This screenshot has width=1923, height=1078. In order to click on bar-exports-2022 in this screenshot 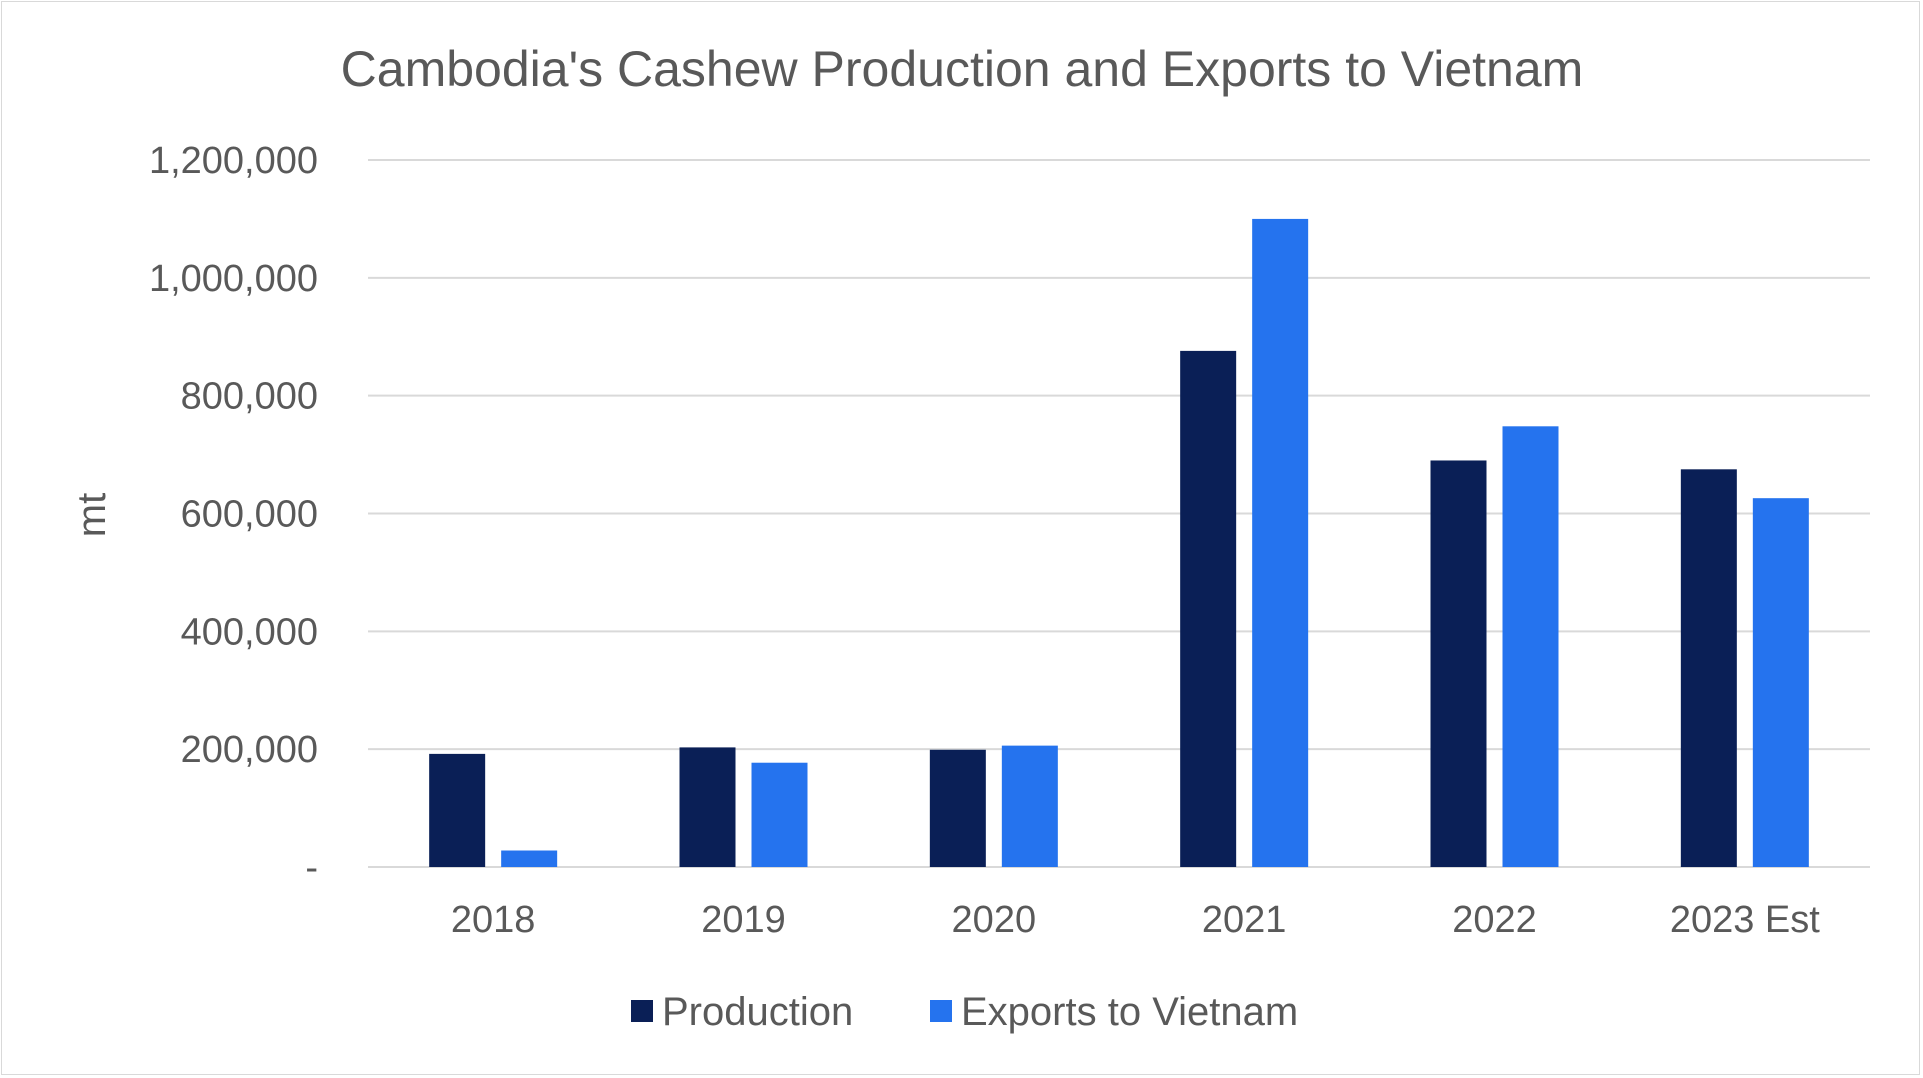, I will do `click(1530, 646)`.